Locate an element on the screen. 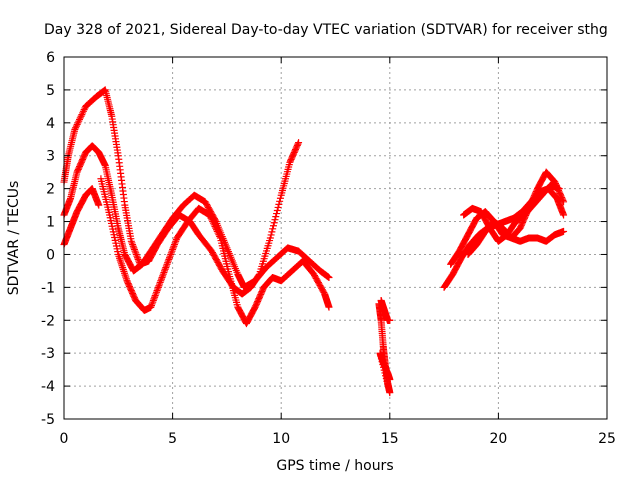  y-tick-label: -2 is located at coordinates (48, 321).